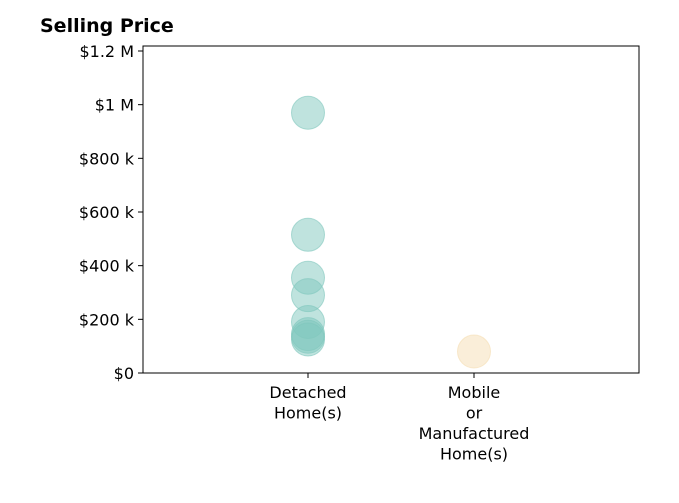 The height and width of the screenshot is (503, 679). Describe the element at coordinates (106, 51) in the screenshot. I see `y-tick-label: $1.2 M` at that location.